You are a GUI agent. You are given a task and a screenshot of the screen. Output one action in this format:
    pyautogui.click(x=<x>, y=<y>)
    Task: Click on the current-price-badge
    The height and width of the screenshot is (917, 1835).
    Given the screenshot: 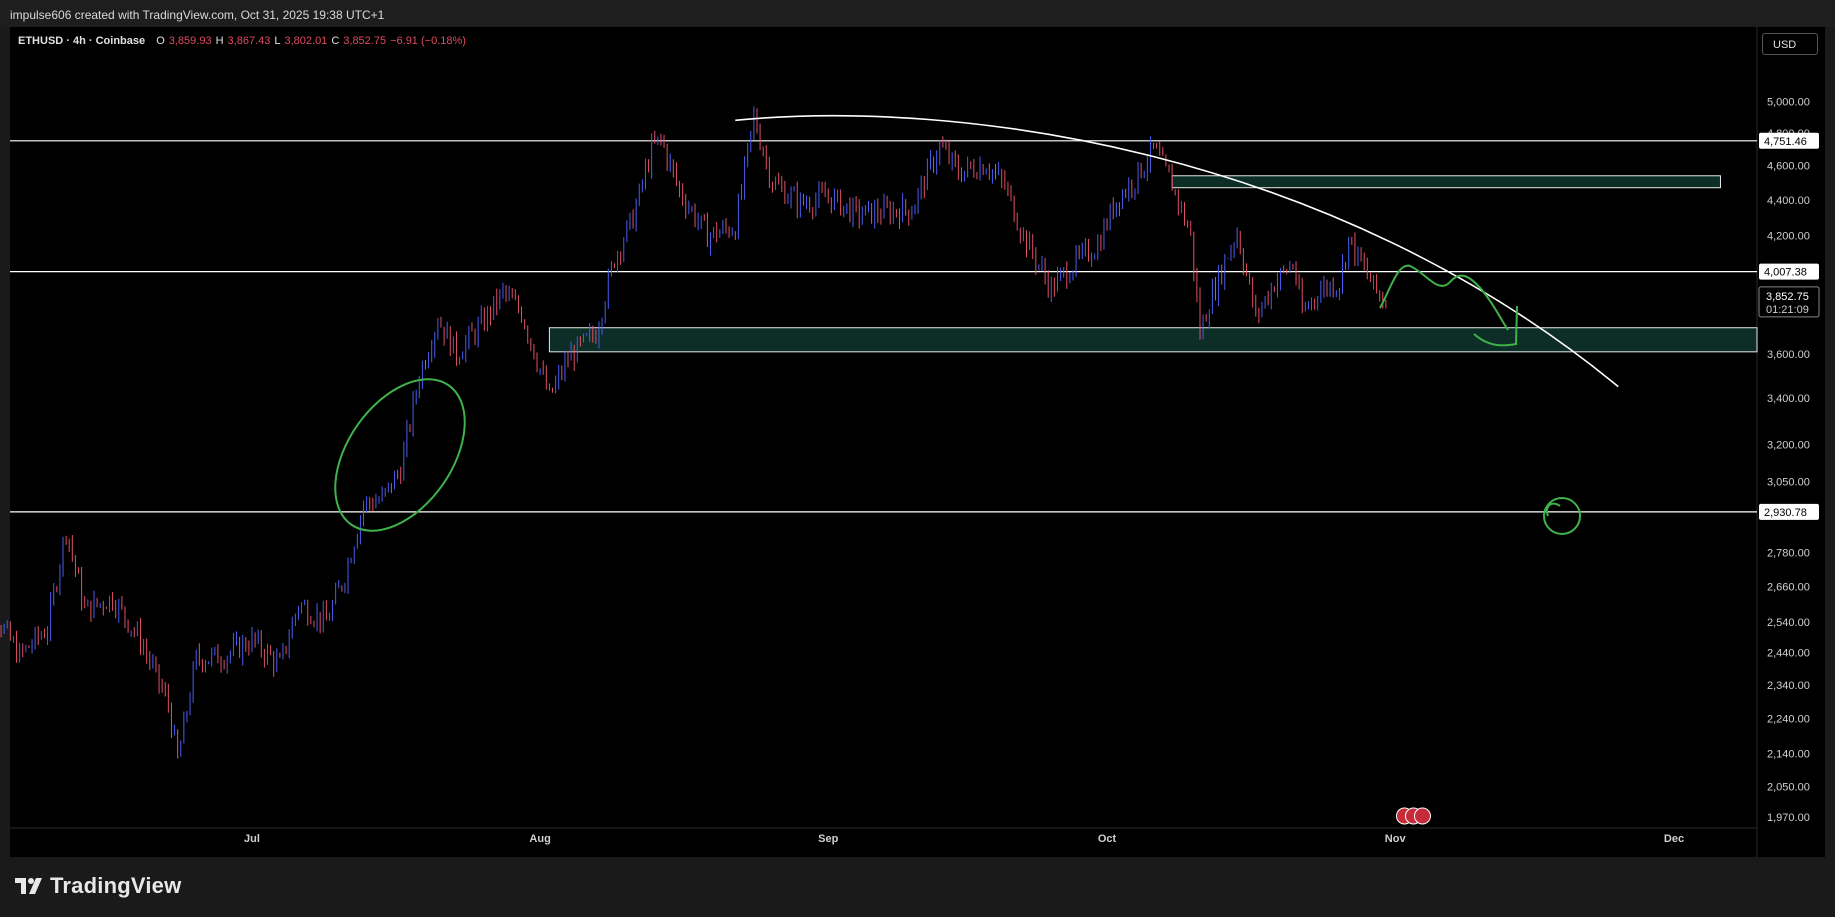 What is the action you would take?
    pyautogui.click(x=1789, y=302)
    